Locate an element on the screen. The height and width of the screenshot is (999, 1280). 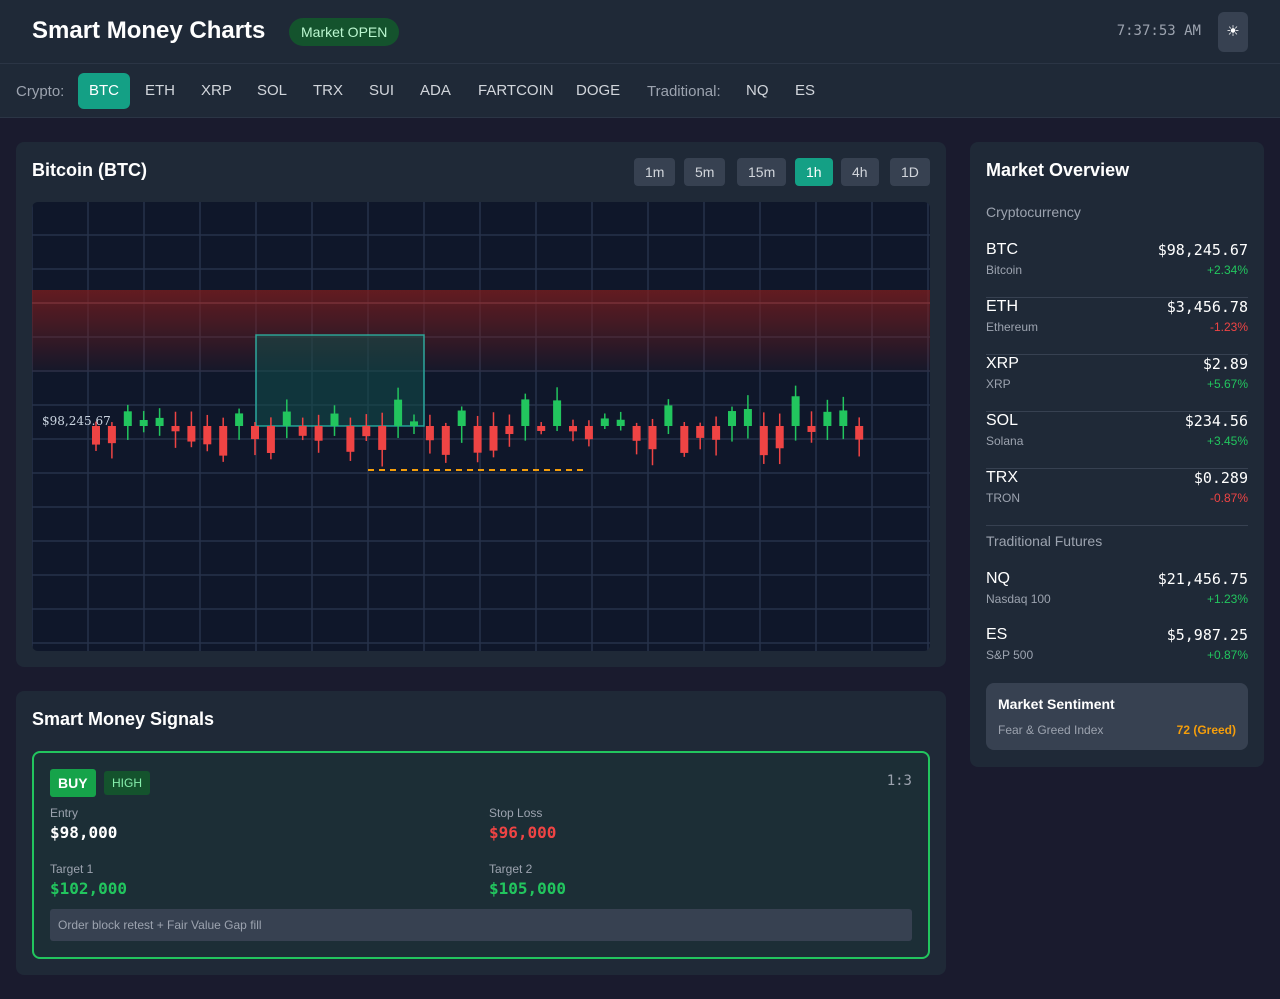
symbol: ES is located at coordinates (997, 634).